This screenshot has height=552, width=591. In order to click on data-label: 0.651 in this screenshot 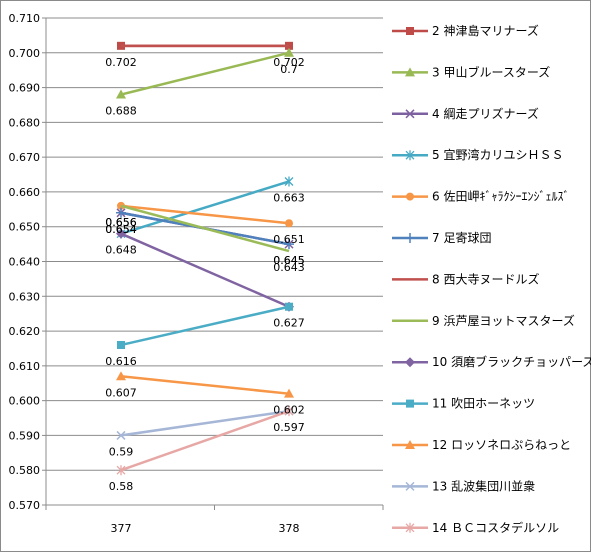, I will do `click(289, 239)`.